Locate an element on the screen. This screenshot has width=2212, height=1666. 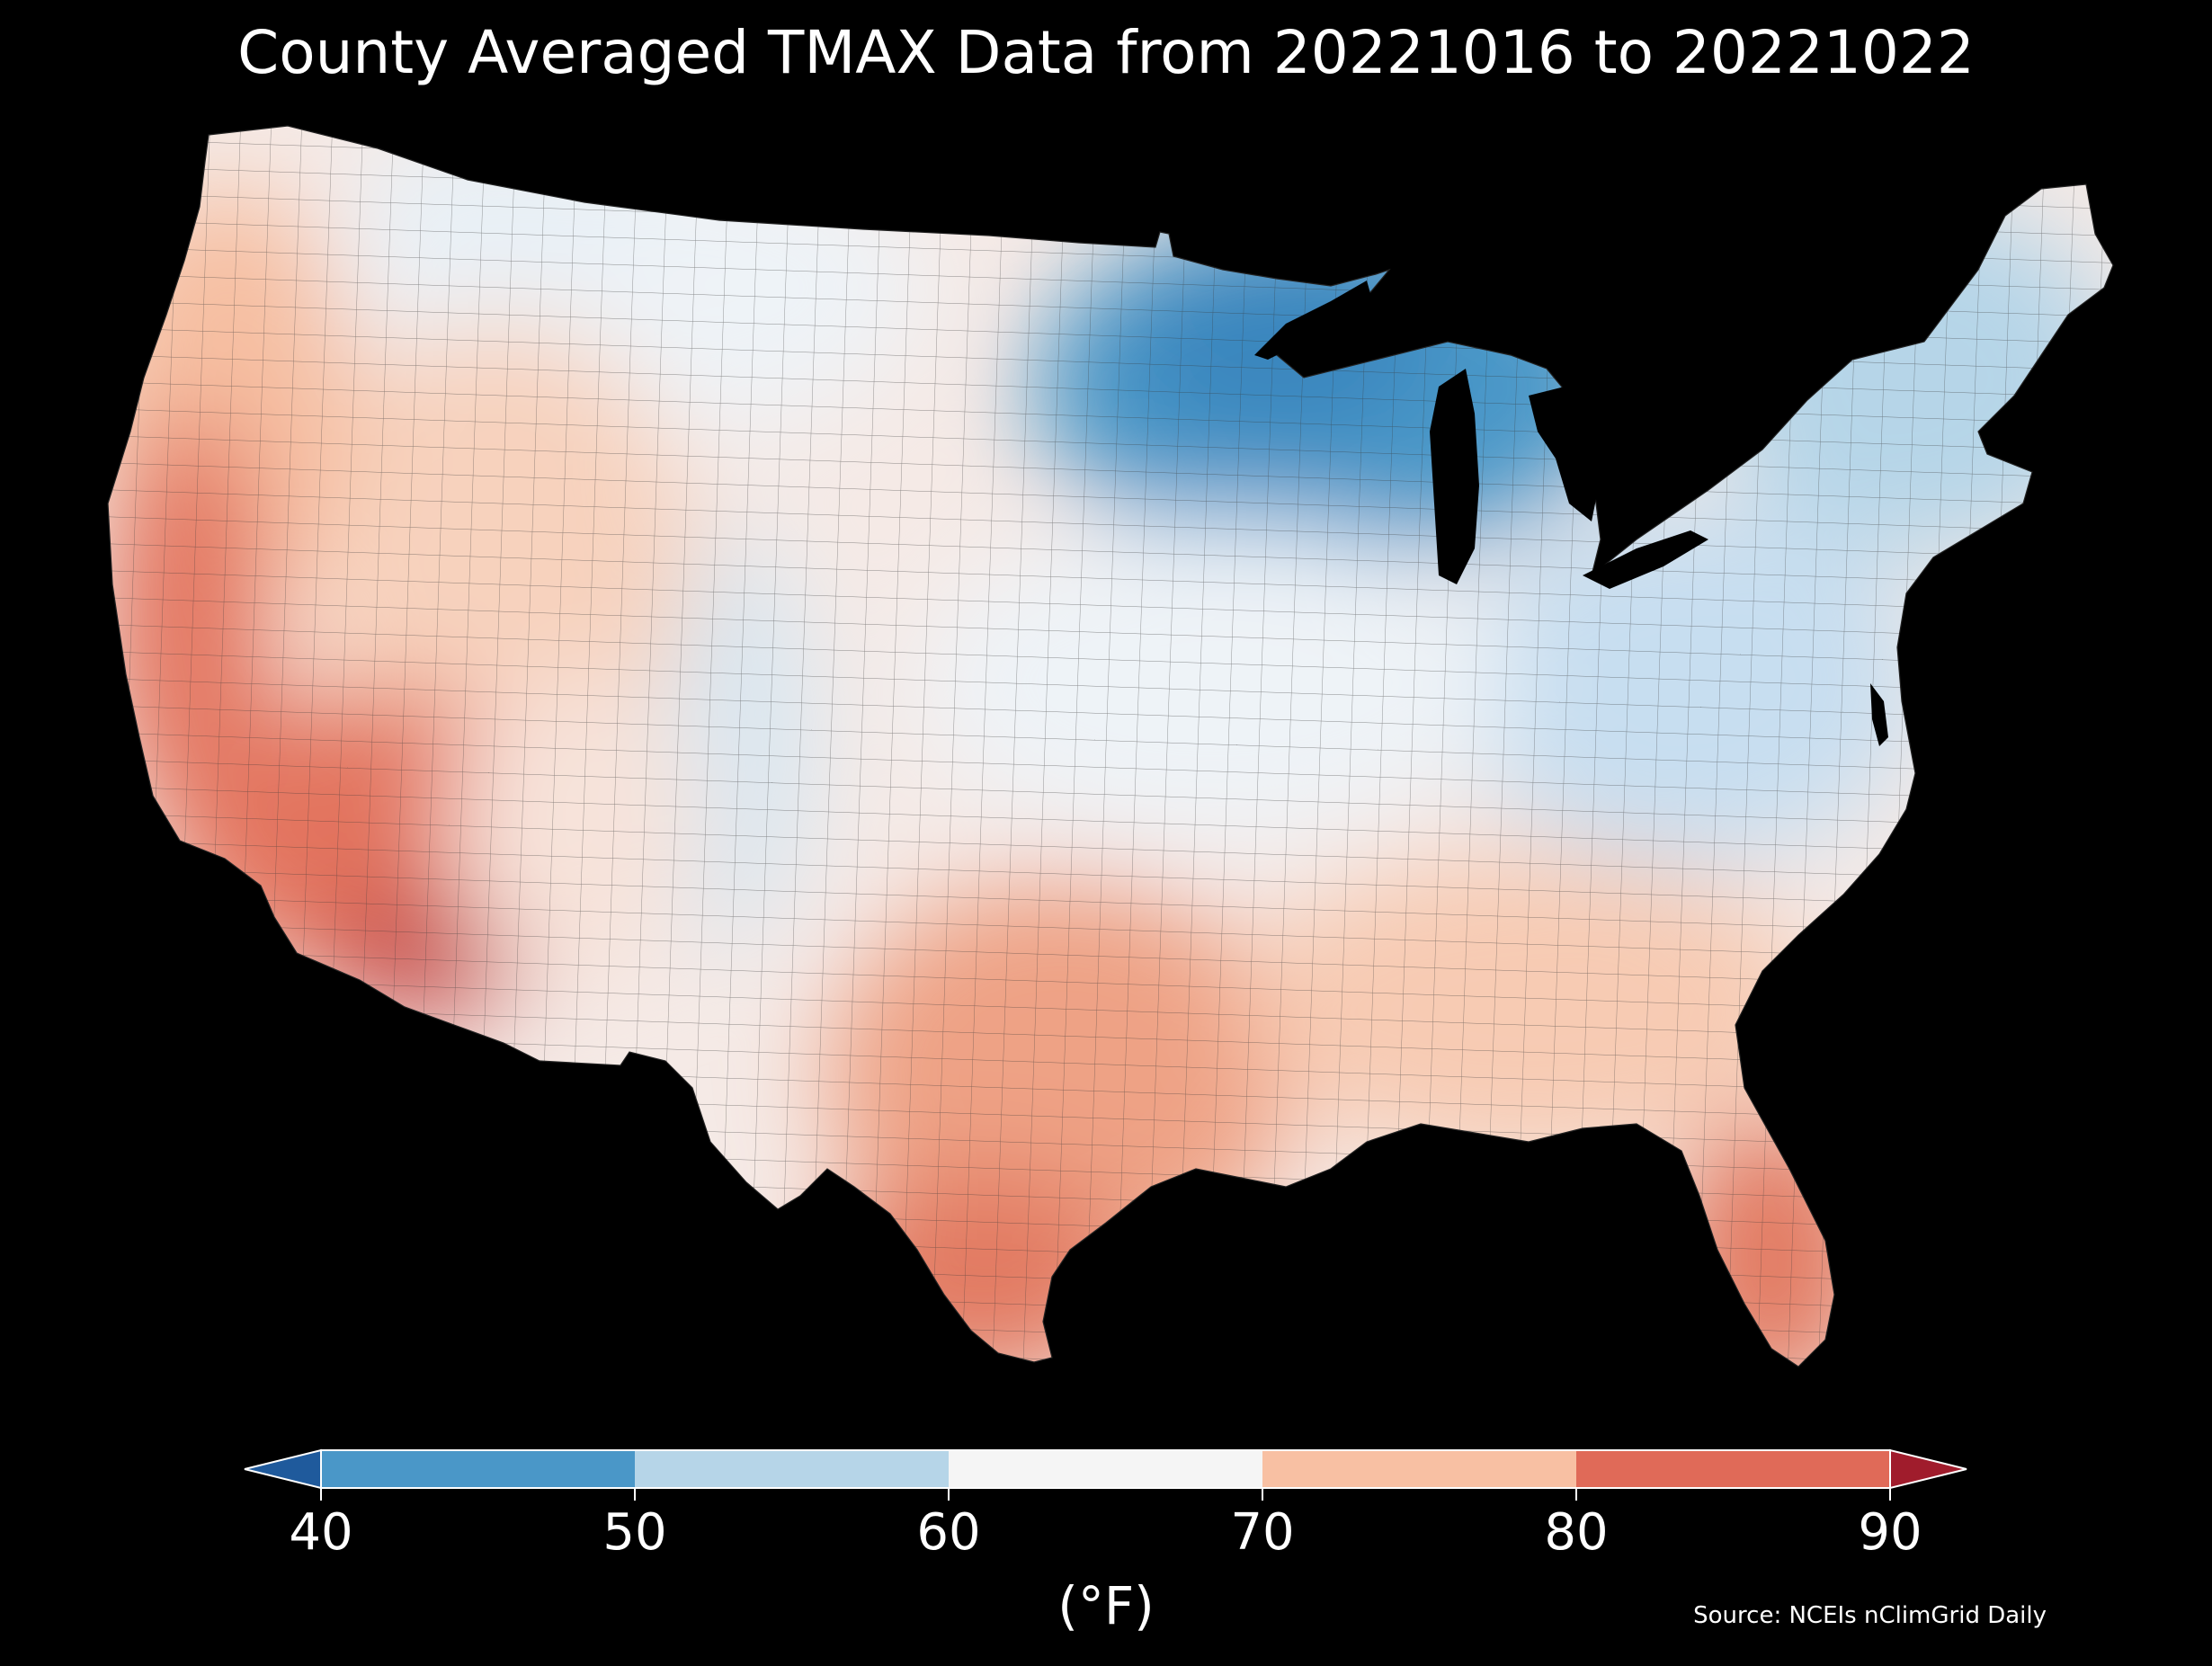
lake-erie is located at coordinates (1645, 559).